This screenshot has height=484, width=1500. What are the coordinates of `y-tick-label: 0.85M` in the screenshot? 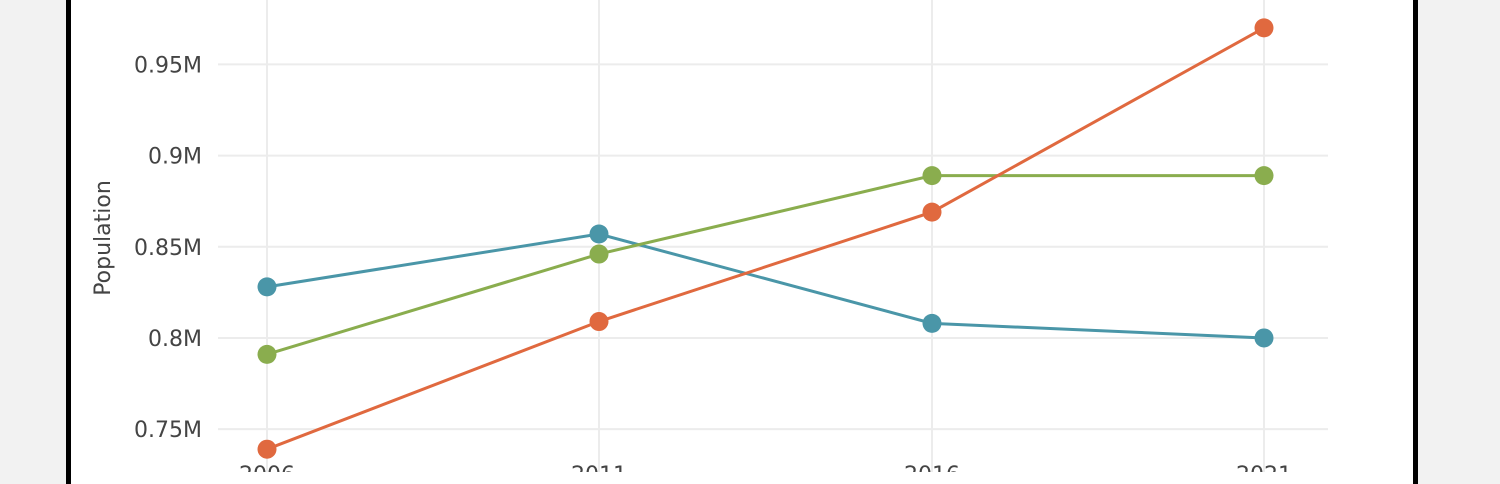 It's located at (168, 248).